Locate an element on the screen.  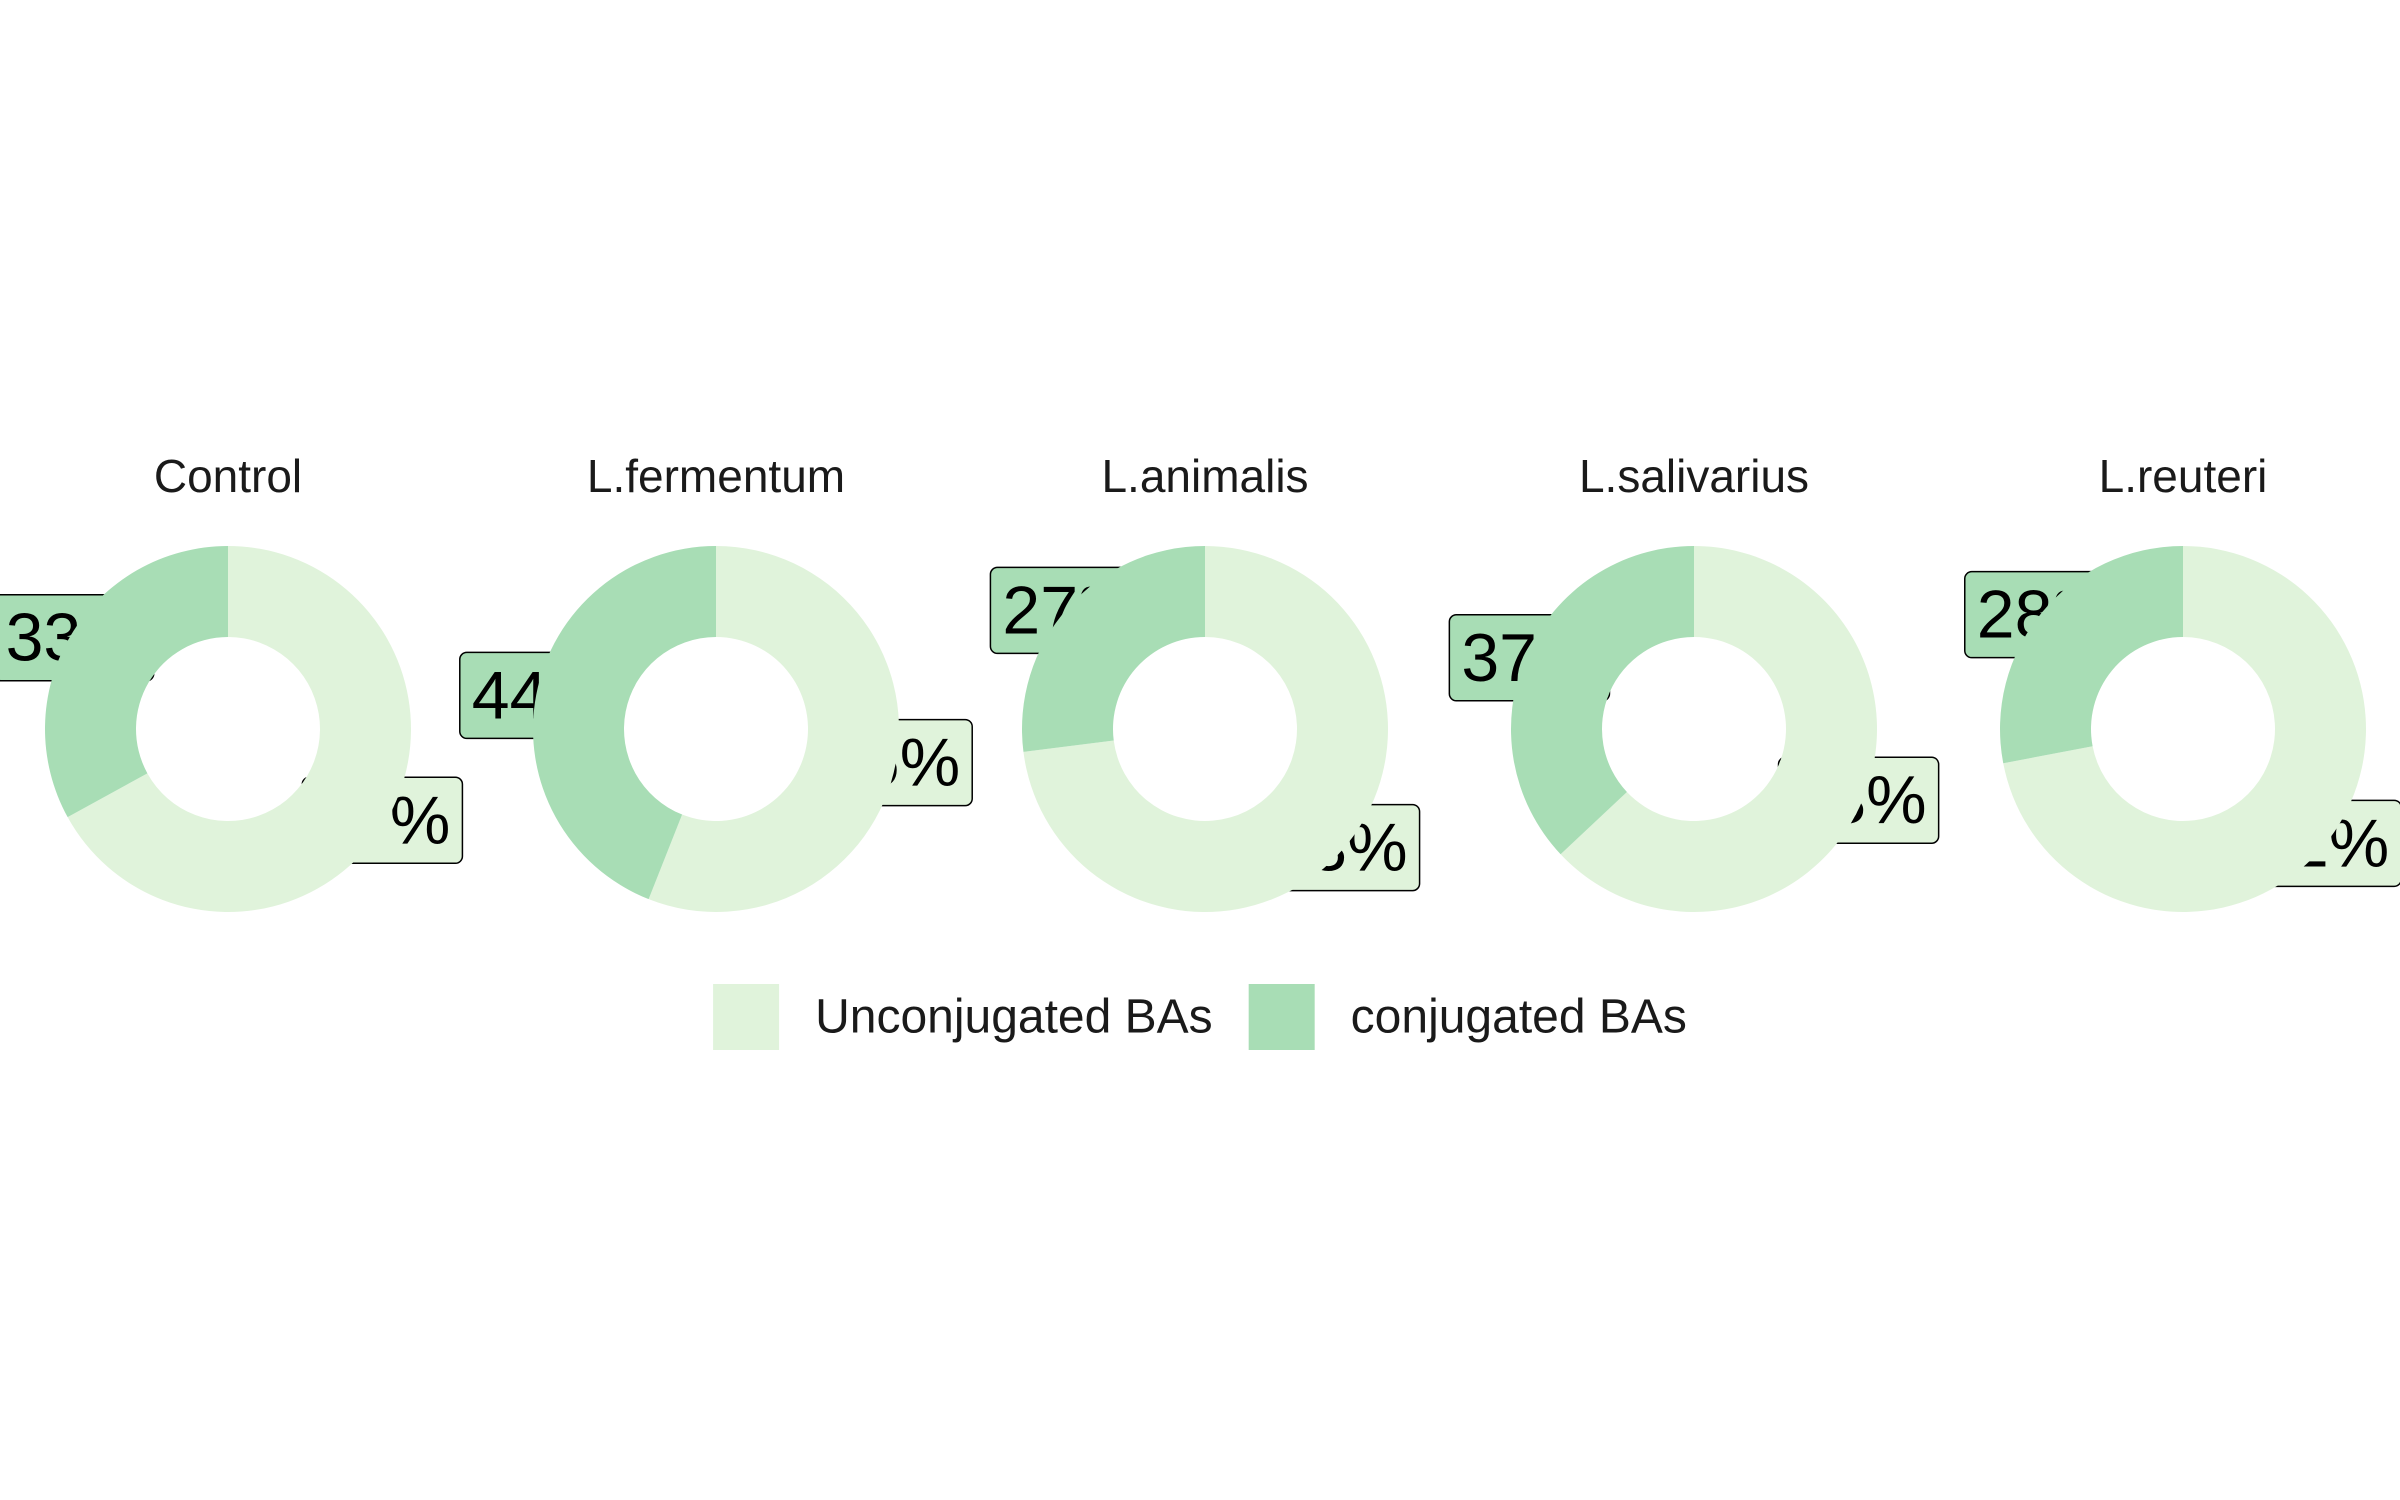
panel-title-l-animalis: L.animalis is located at coordinates (1204, 476).